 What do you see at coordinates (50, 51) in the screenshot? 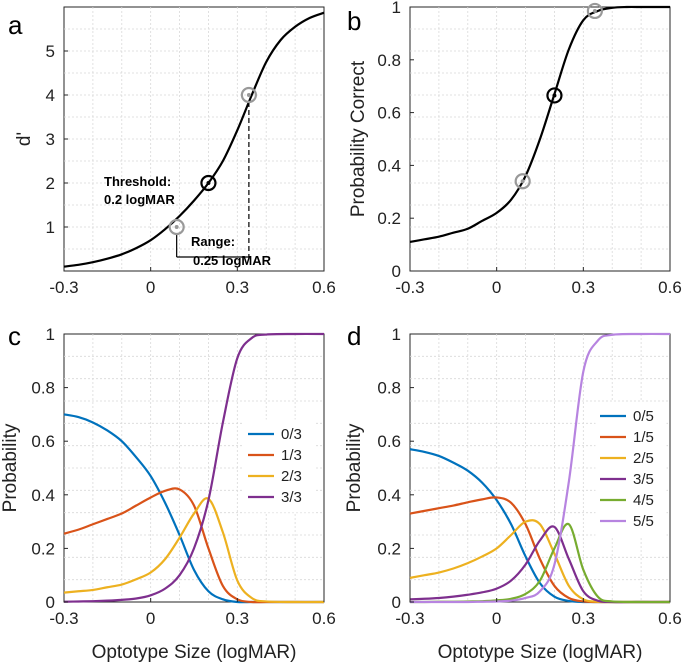
I see `y-tick-label: 5` at bounding box center [50, 51].